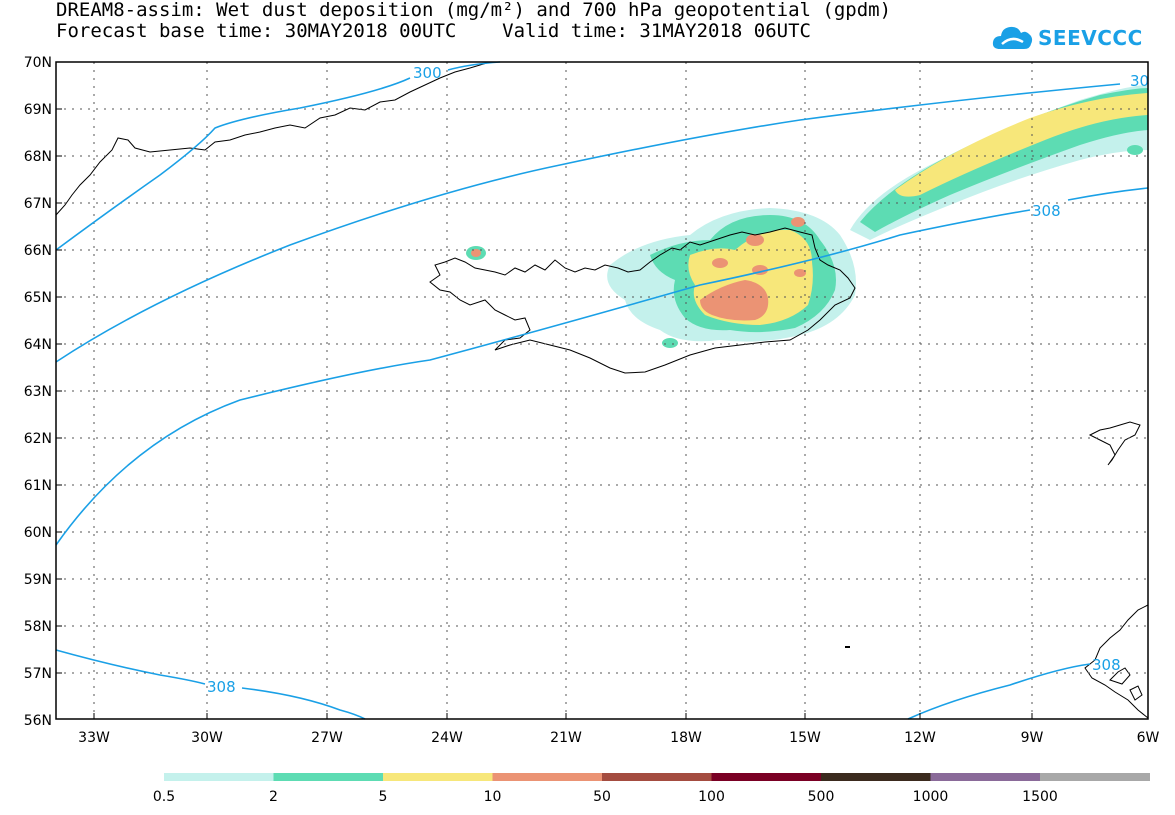  I want to click on lon-label: 6W, so click(1148, 738).